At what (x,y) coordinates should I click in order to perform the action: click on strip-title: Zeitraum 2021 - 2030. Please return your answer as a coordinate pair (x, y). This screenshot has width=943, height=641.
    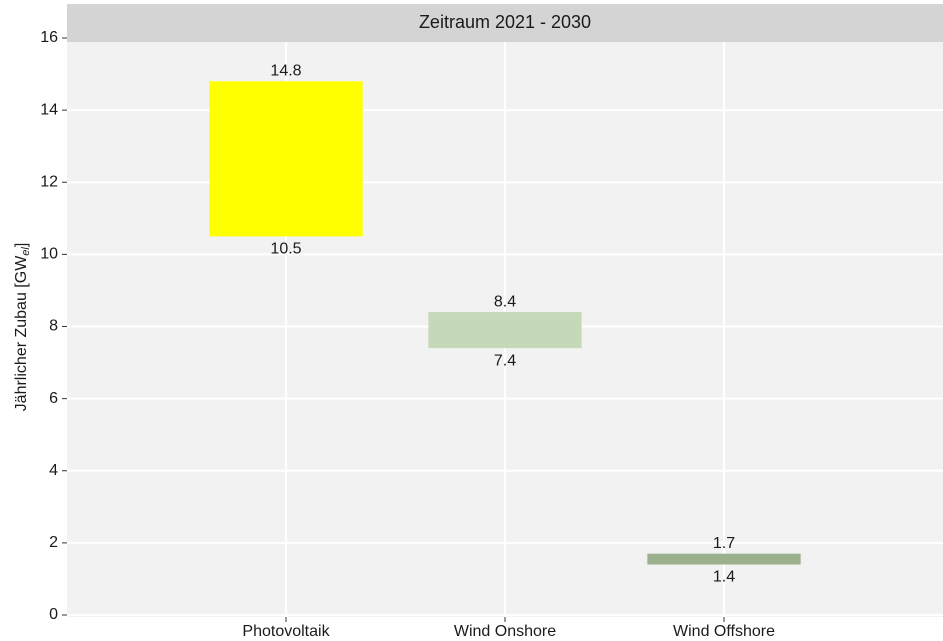
    Looking at the image, I should click on (505, 22).